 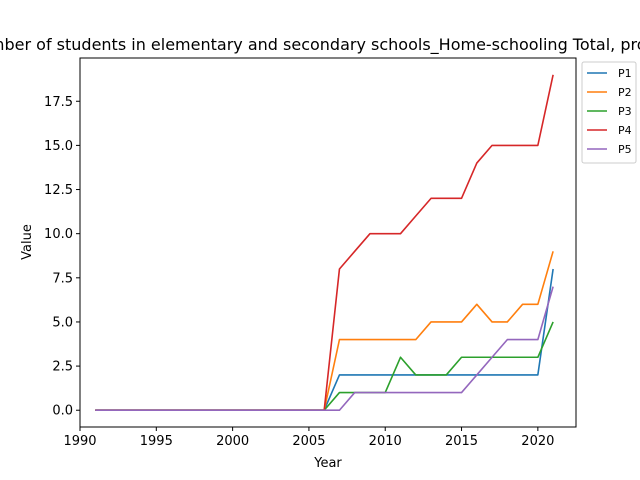 I want to click on x-tick-label: 1990, so click(x=79, y=441).